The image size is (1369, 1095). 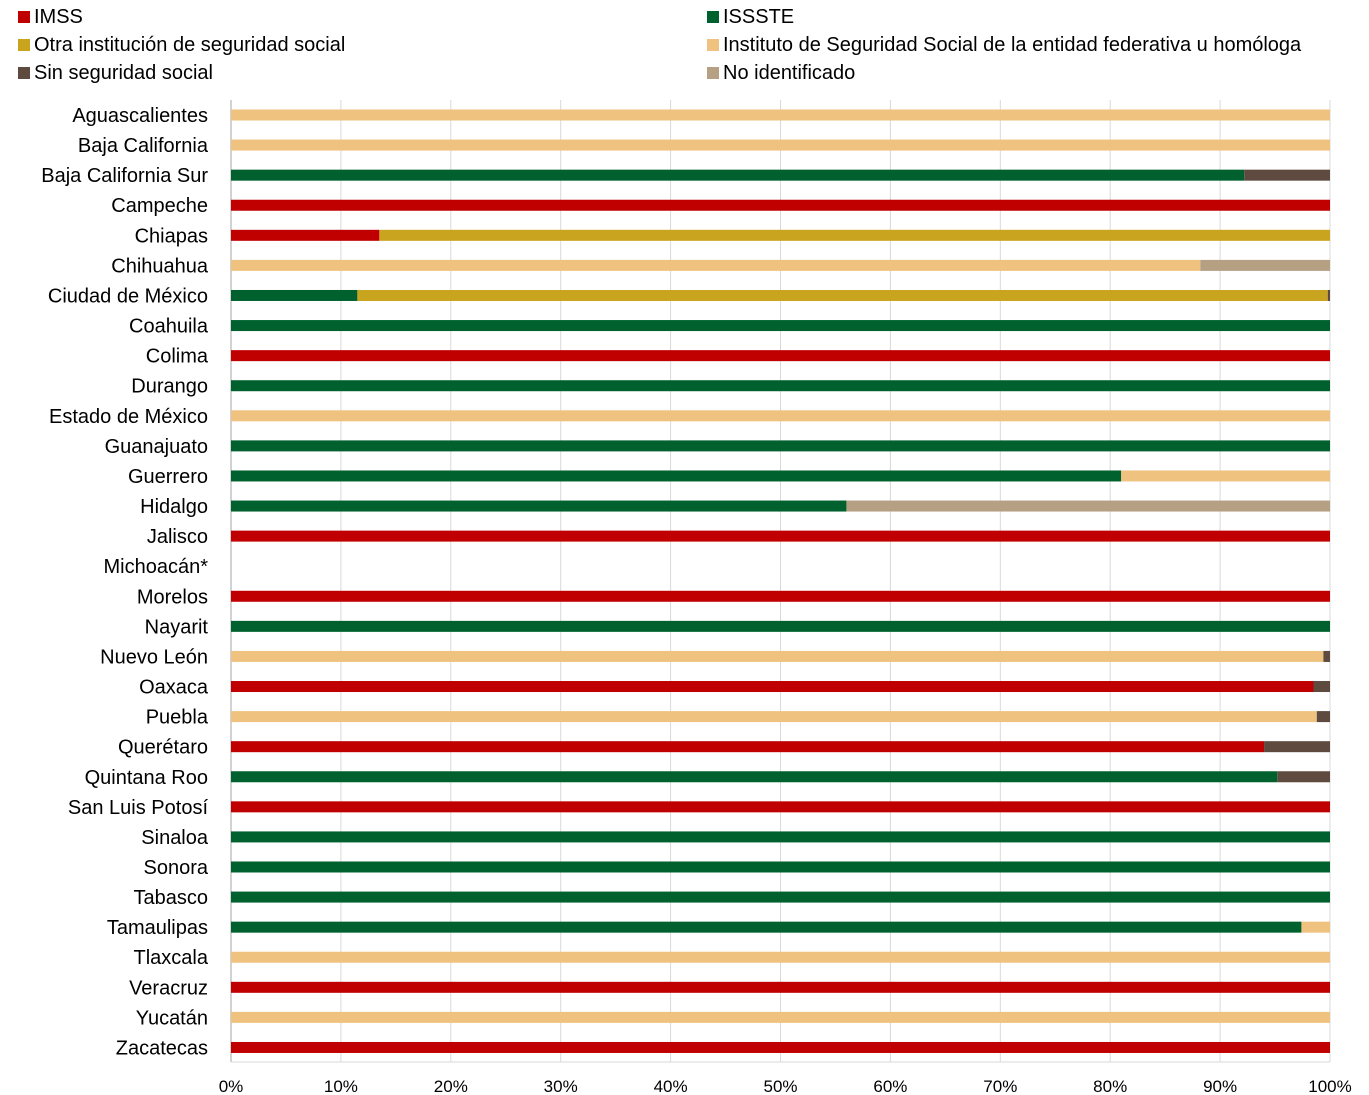 What do you see at coordinates (140, 116) in the screenshot?
I see `category-label: Aguascalientes` at bounding box center [140, 116].